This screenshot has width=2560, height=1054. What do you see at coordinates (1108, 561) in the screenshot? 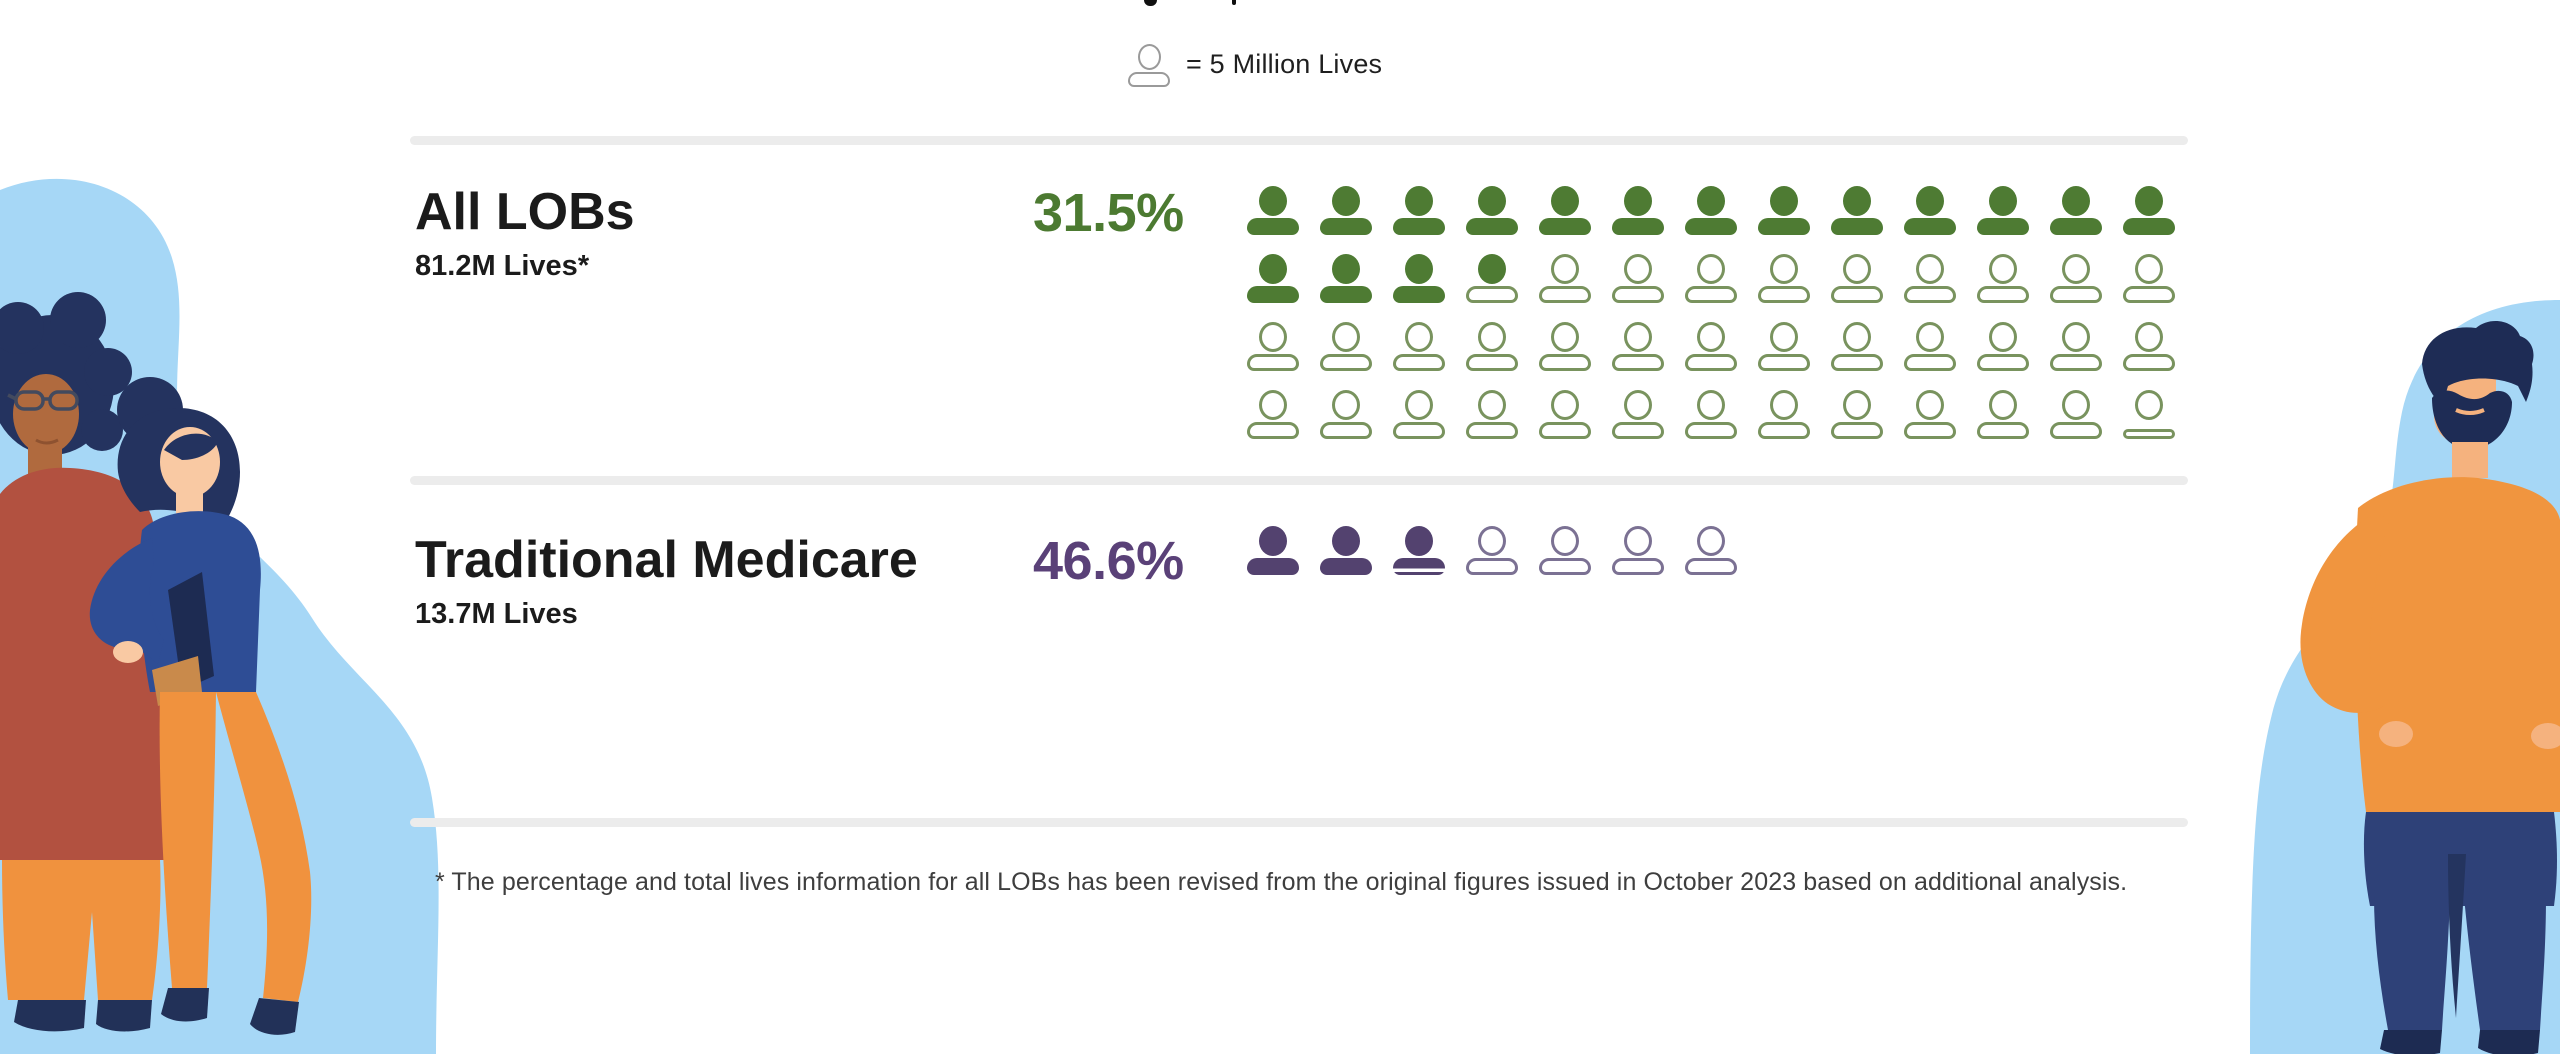
I see `percent-value-traditional-medicare: 46.6%` at bounding box center [1108, 561].